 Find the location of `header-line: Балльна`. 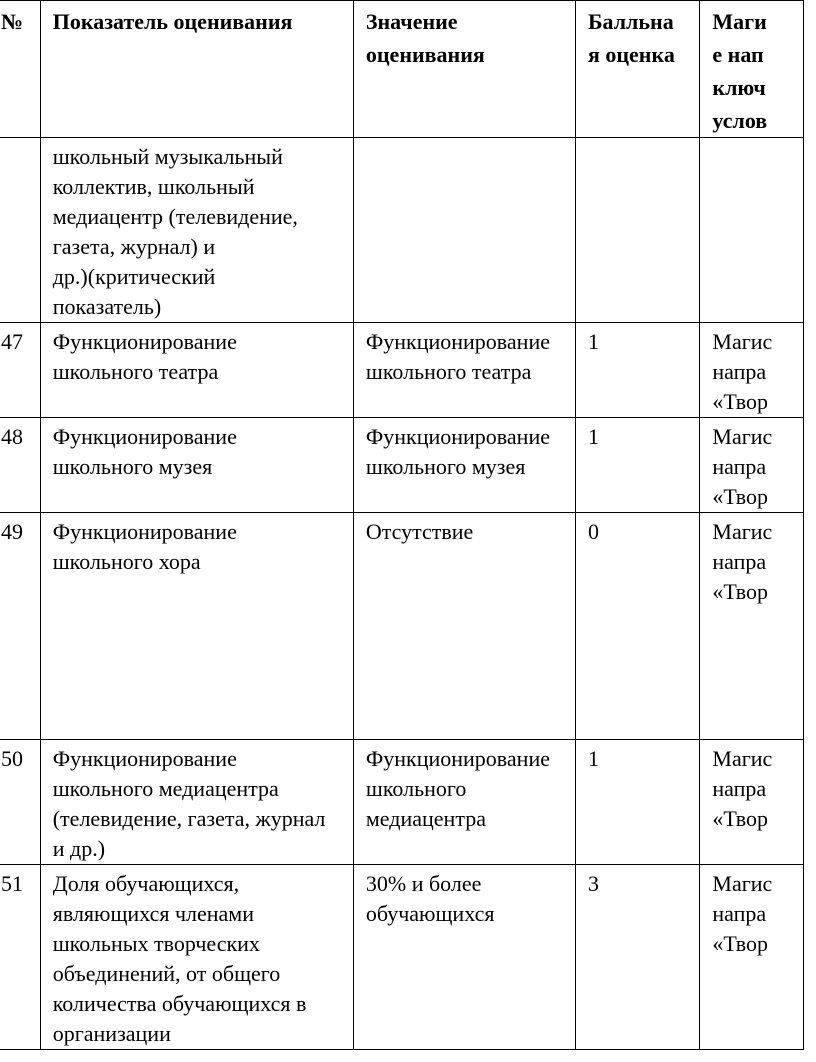

header-line: Балльна is located at coordinates (630, 21).